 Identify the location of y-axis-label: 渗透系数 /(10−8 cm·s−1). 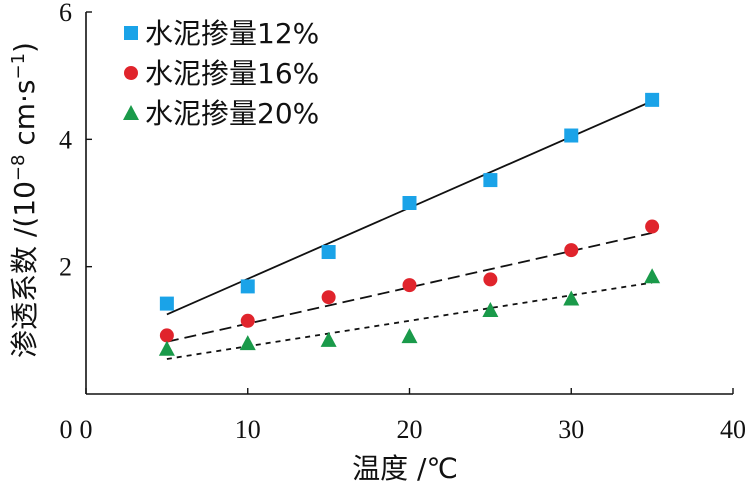
(24, 200).